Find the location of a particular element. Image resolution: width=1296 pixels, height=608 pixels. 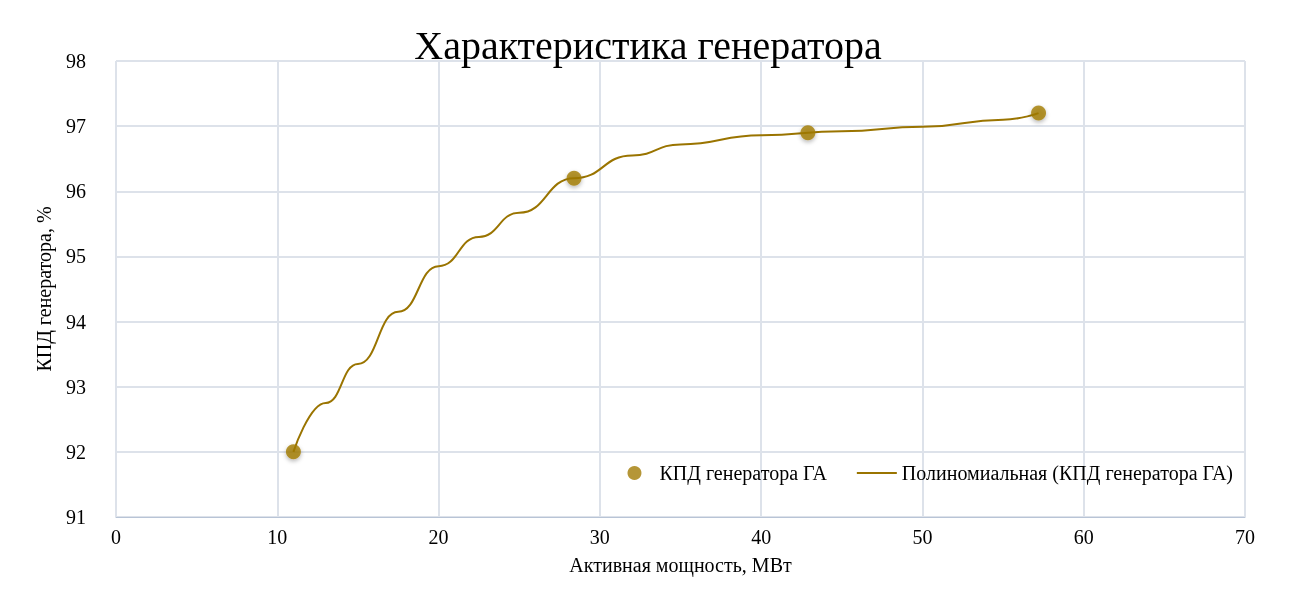

y-tick-label: 98 is located at coordinates (76, 61).